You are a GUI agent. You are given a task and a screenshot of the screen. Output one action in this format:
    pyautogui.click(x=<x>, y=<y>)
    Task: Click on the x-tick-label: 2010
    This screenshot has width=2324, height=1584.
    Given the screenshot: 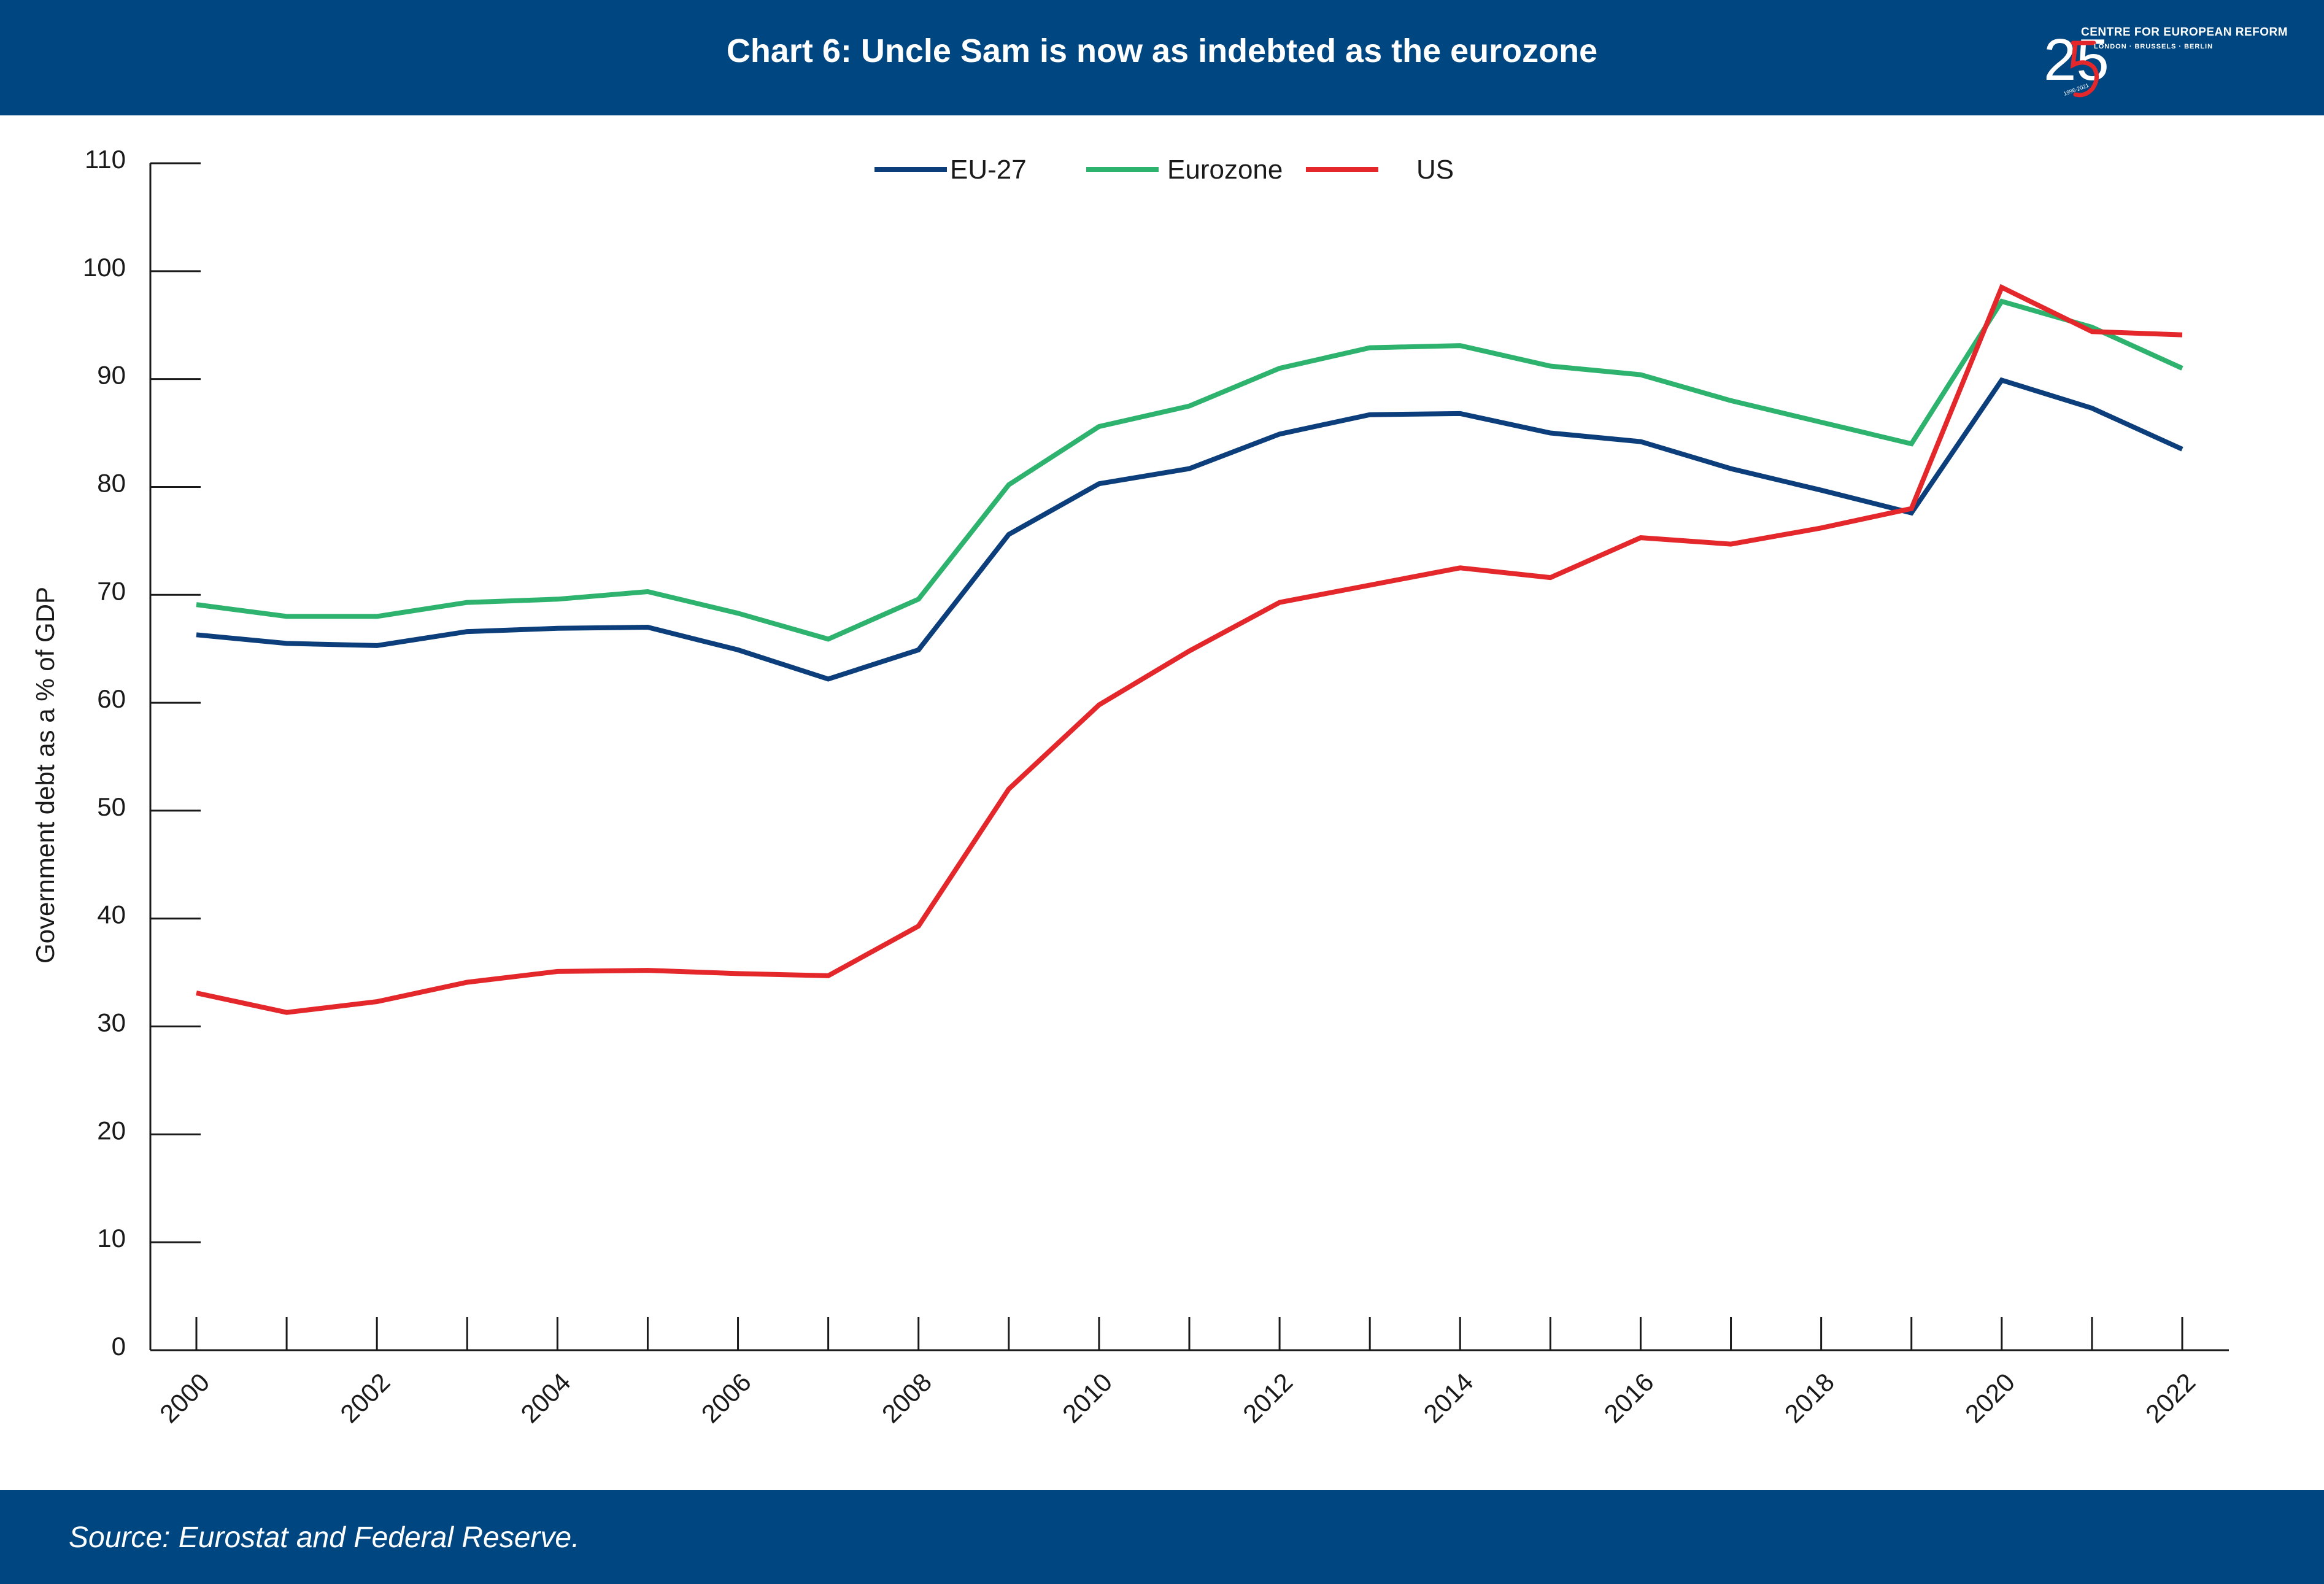 What is the action you would take?
    pyautogui.click(x=1087, y=1397)
    